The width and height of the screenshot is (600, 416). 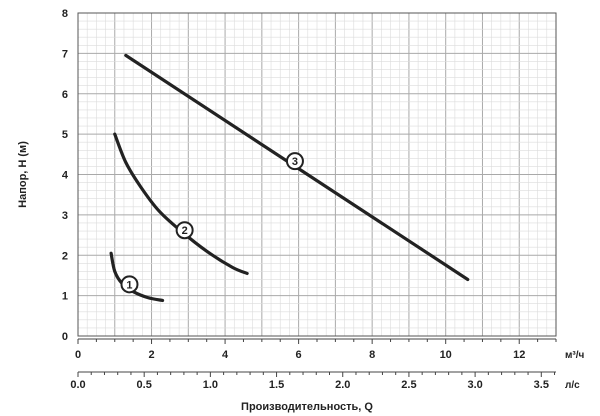 I want to click on x-tick-label-primary: 0, so click(x=78, y=355).